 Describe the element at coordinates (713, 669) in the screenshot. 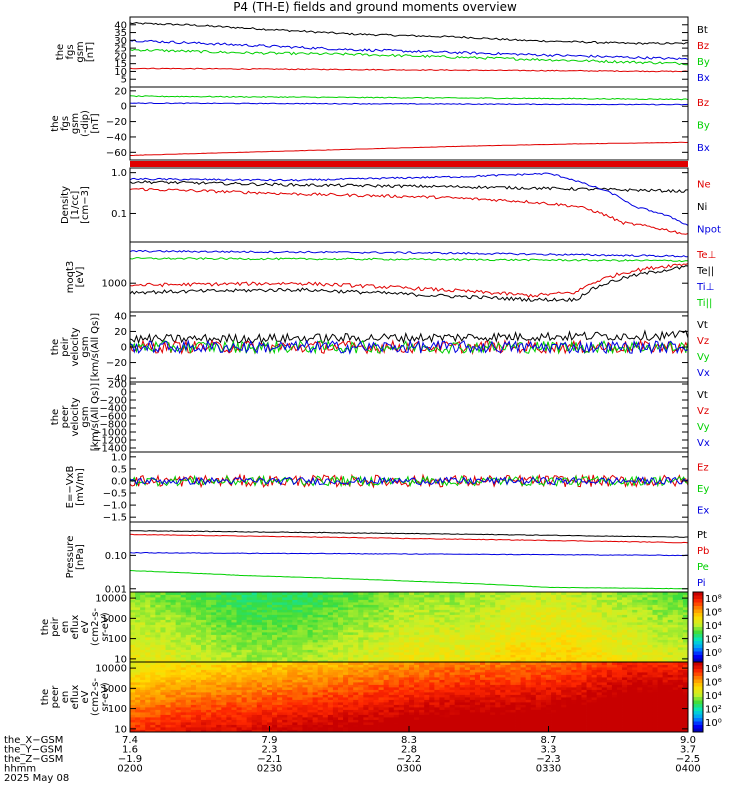

I see `colorbar-tick-label: 10⁸` at that location.